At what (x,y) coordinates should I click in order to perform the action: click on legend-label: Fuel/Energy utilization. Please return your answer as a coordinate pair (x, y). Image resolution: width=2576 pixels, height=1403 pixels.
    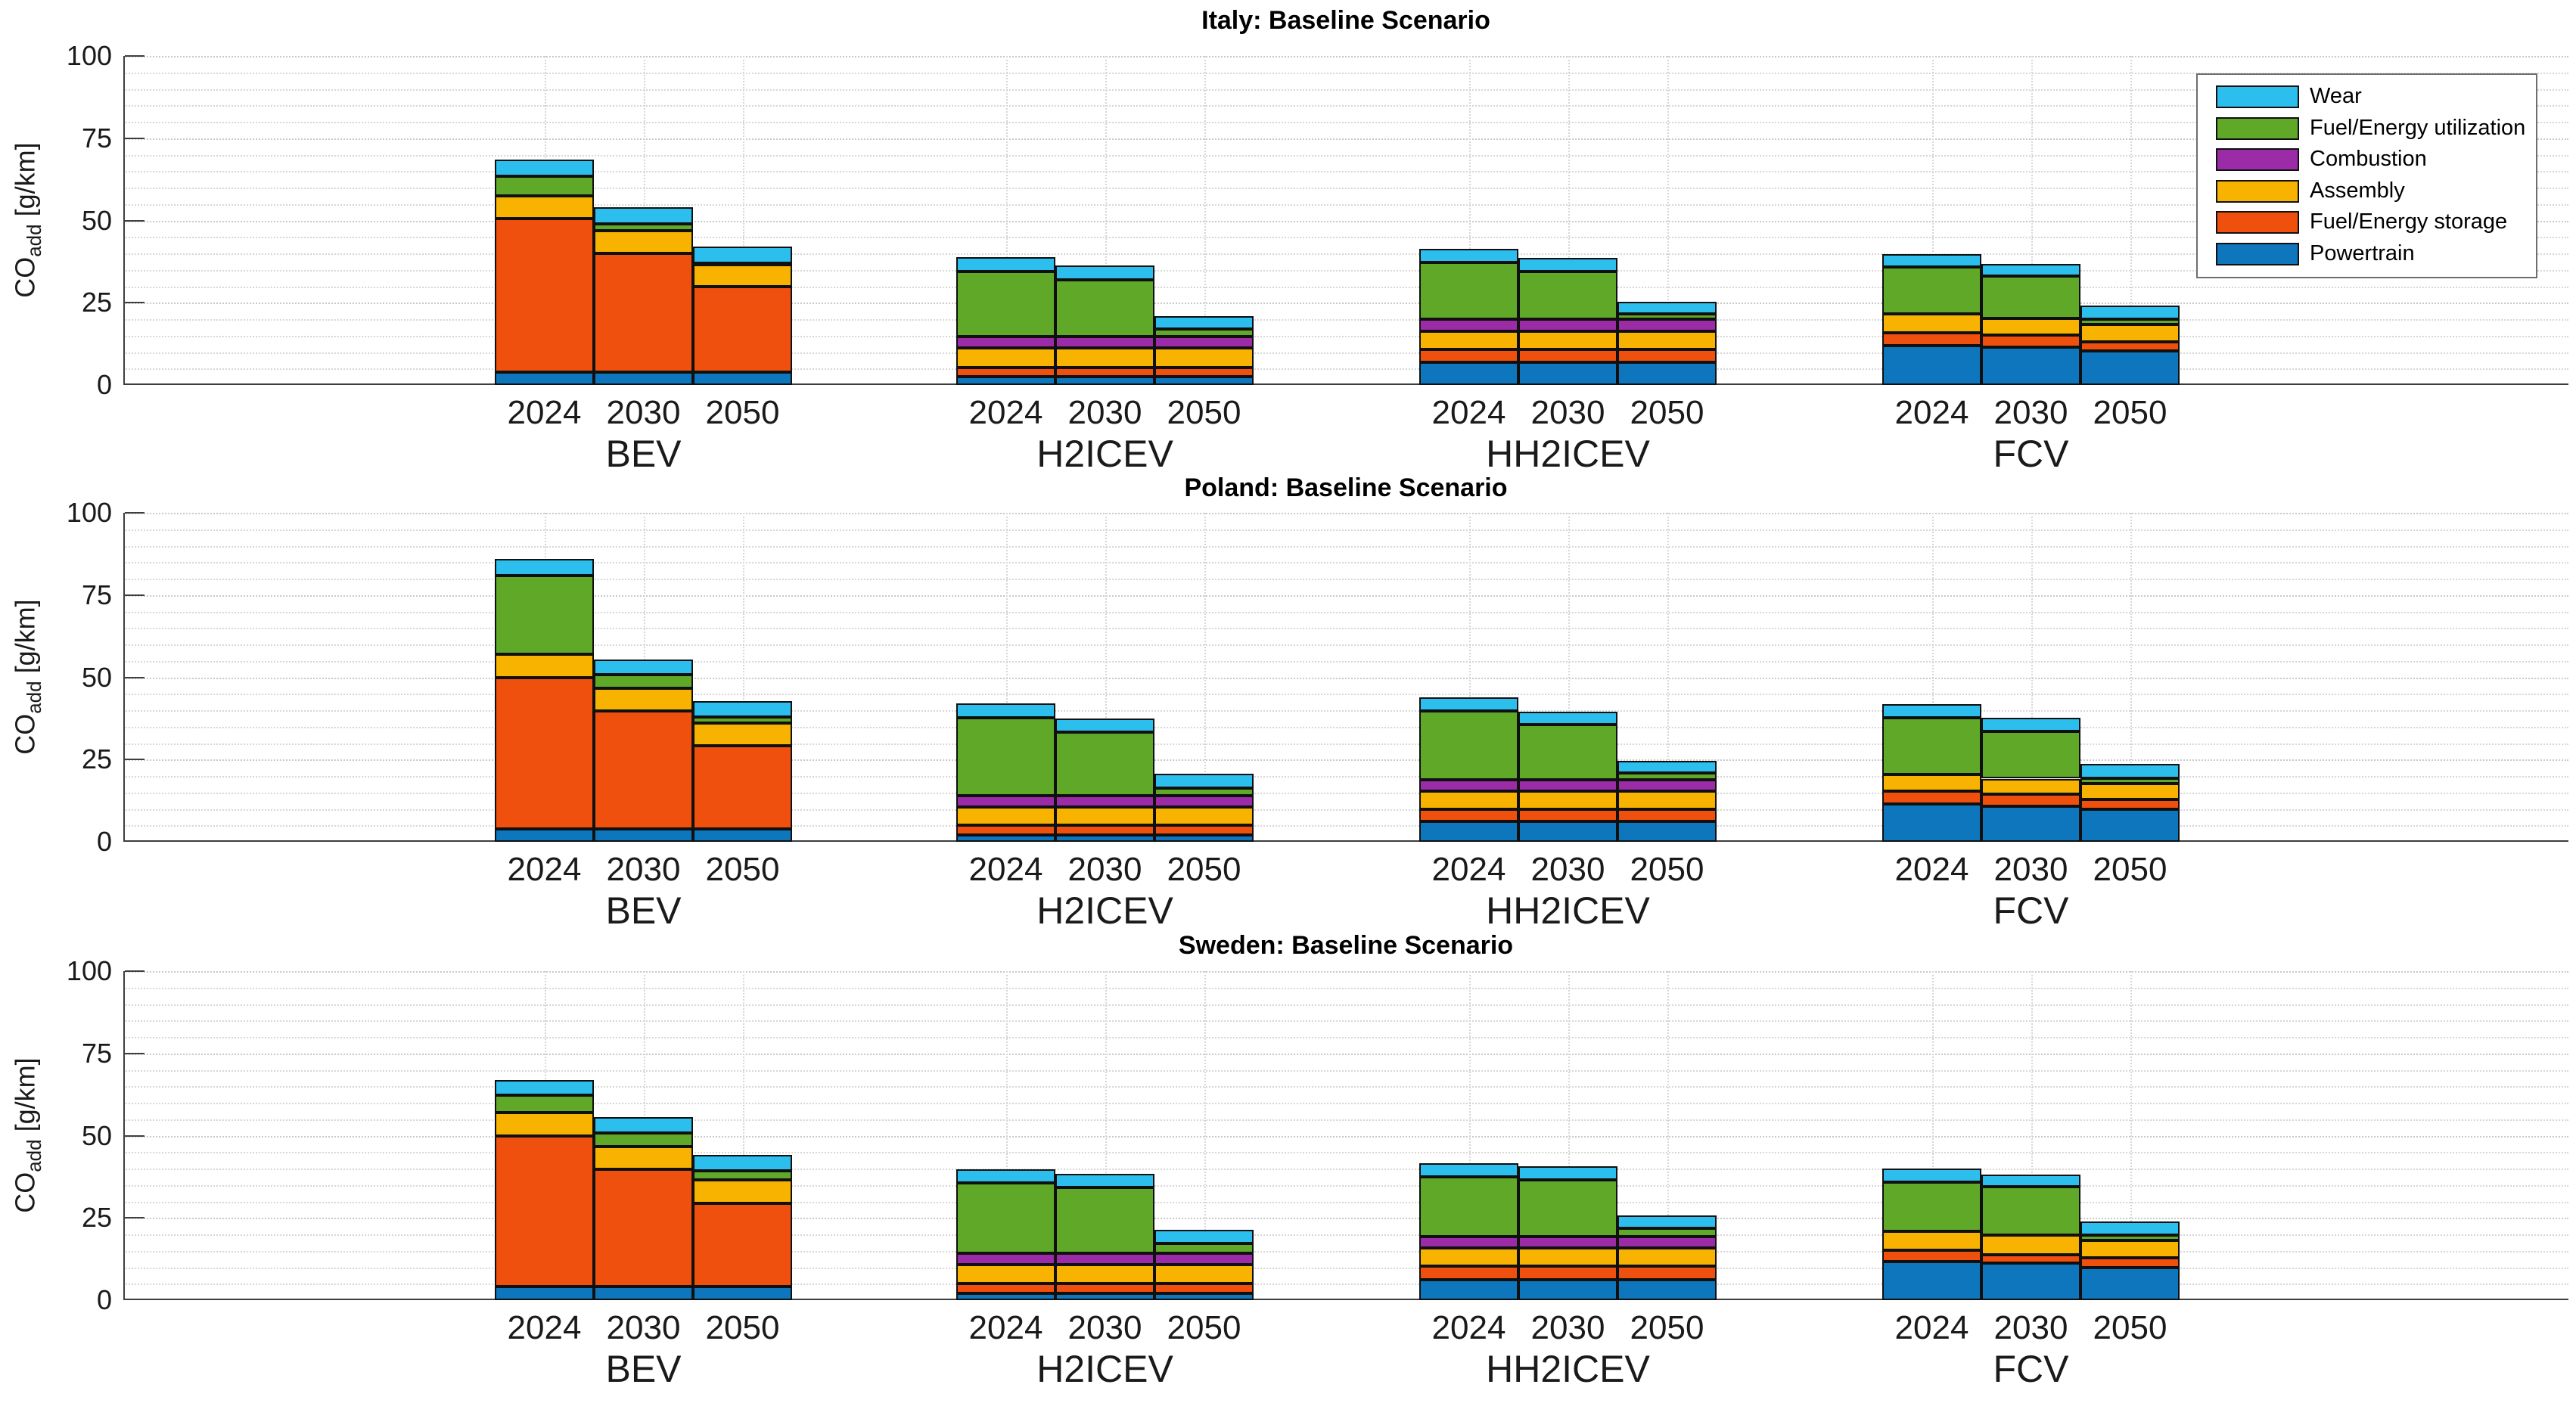
    Looking at the image, I should click on (2418, 128).